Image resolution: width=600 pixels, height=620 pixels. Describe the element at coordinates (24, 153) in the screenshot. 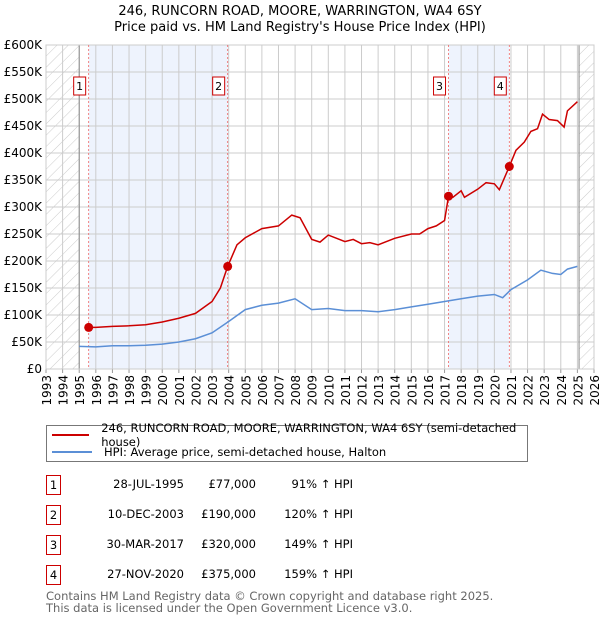

I see `y-tick-label: £400K` at that location.